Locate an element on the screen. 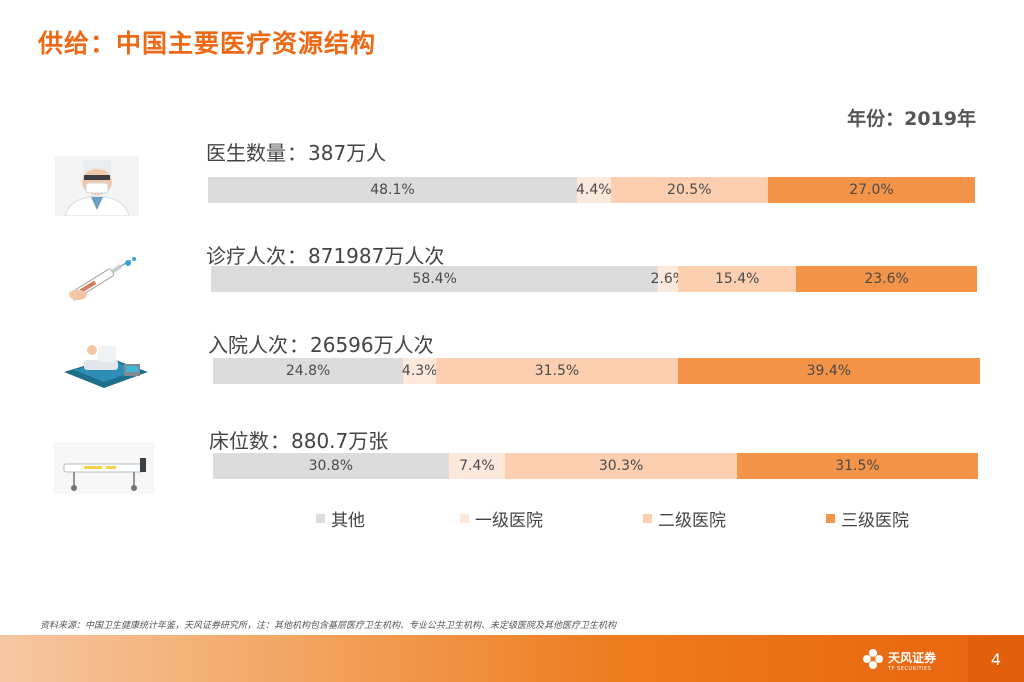  bar-segment-level1: 2.6% is located at coordinates (668, 279).